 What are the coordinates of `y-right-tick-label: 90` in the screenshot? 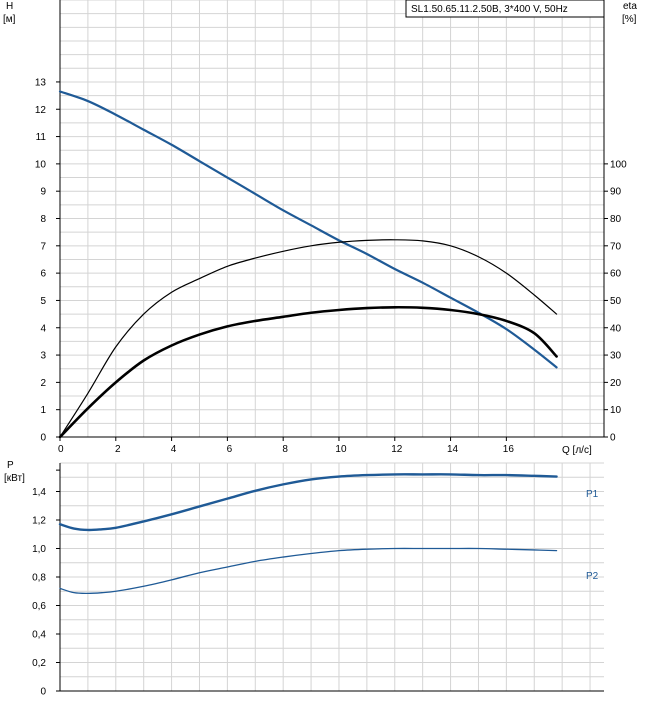 It's located at (616, 192).